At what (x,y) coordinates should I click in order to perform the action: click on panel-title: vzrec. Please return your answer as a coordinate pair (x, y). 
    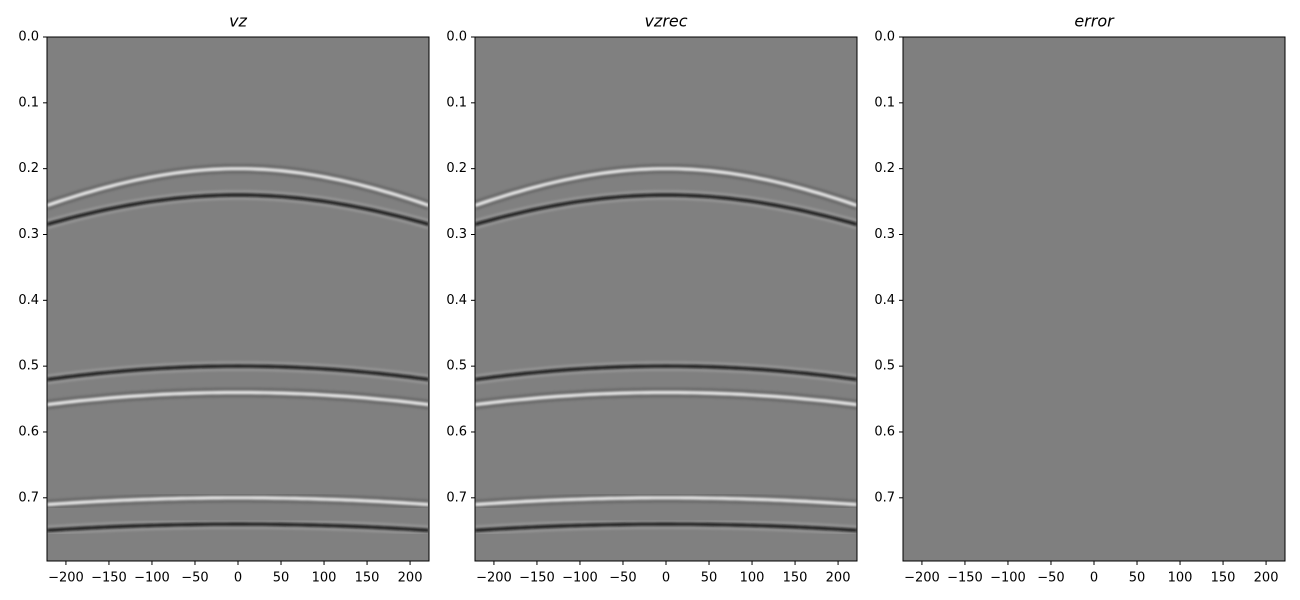
    Looking at the image, I should click on (665, 21).